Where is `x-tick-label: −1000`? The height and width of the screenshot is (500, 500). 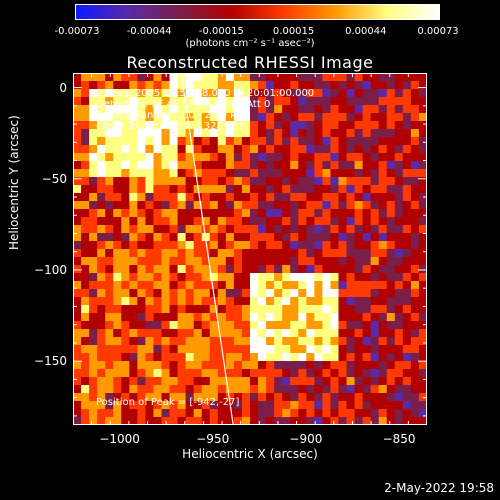
x-tick-label: −1000 is located at coordinates (119, 439).